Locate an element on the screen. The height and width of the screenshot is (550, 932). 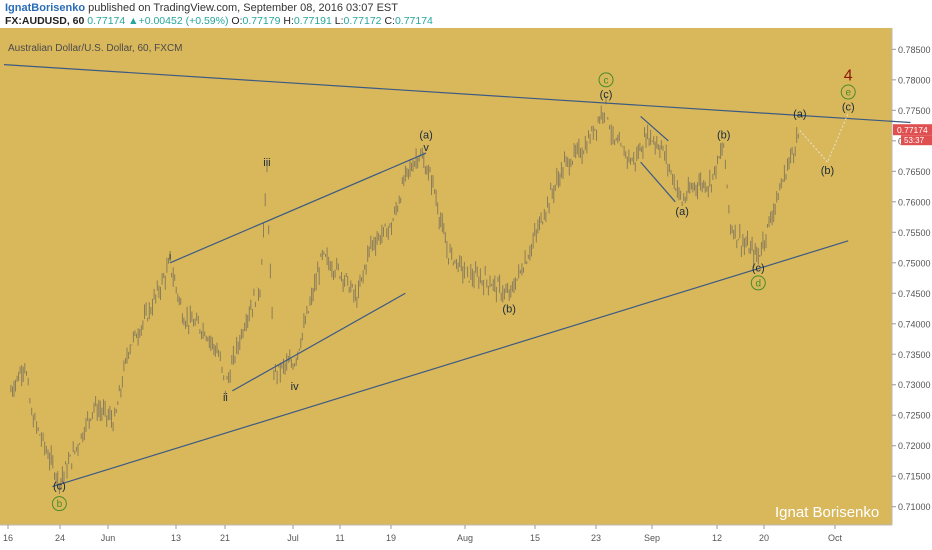
time-tick-label: Jun is located at coordinates (108, 538).